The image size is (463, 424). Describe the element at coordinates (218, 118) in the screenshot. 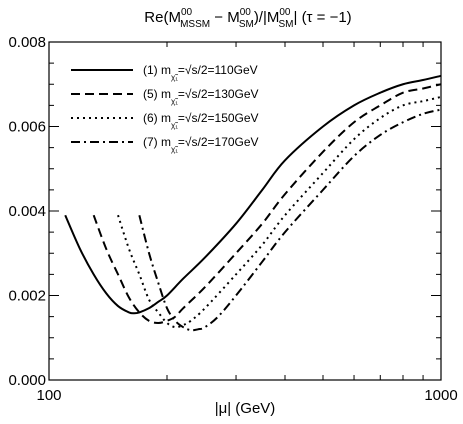

I see `legend-label-suffix: =√s/2=150GeV` at that location.